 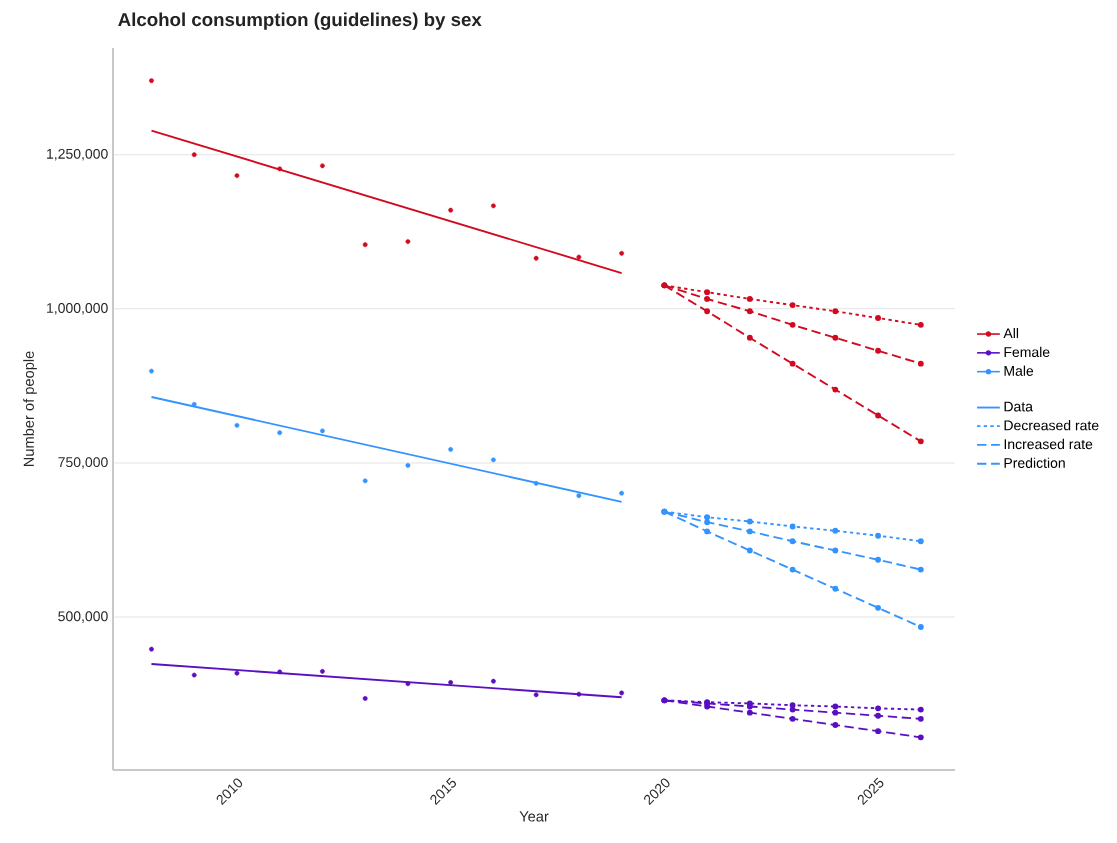 I want to click on legend-label: Decreased rate, so click(x=1051, y=425).